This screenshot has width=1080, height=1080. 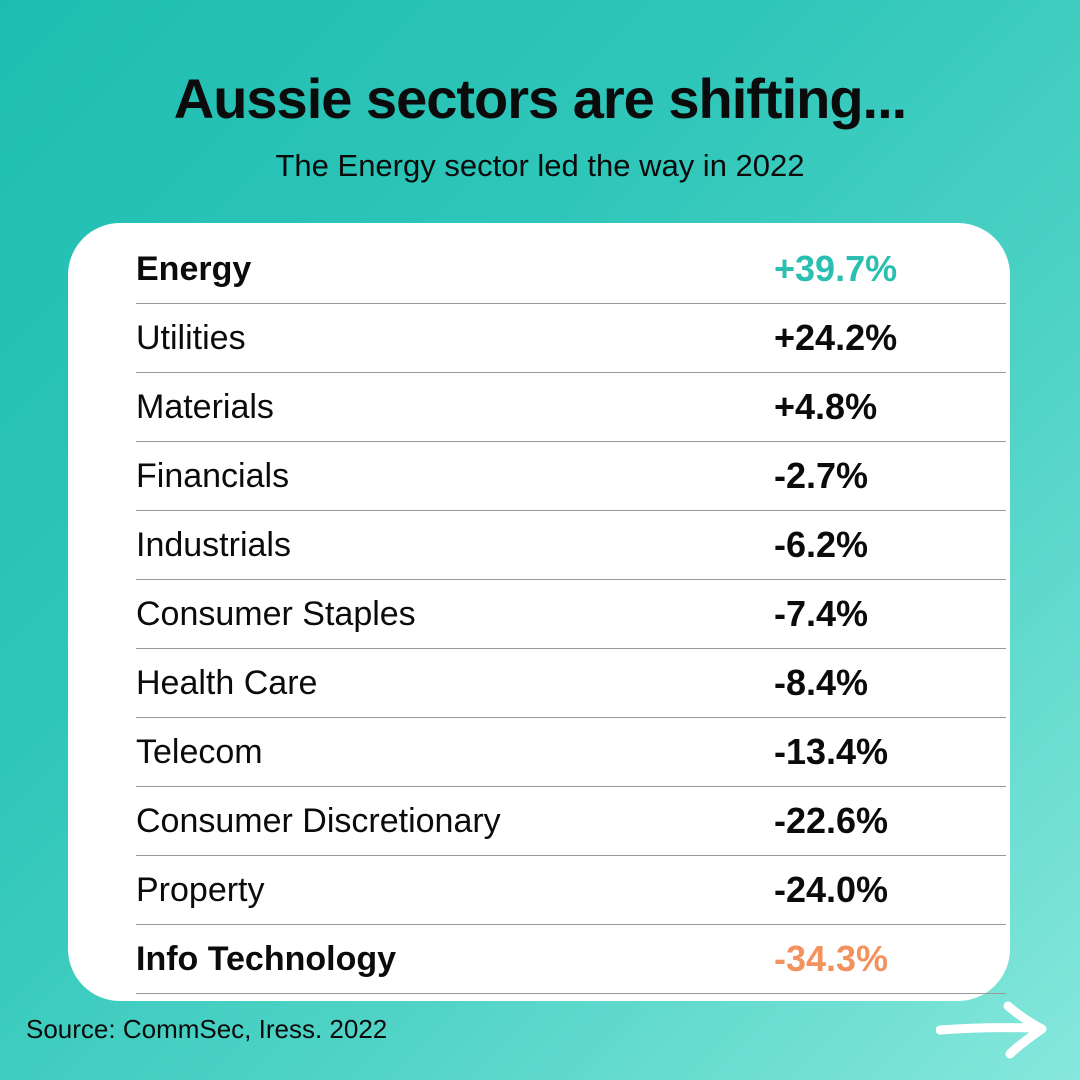 I want to click on table-row: Utilities +24.2%, so click(x=571, y=338).